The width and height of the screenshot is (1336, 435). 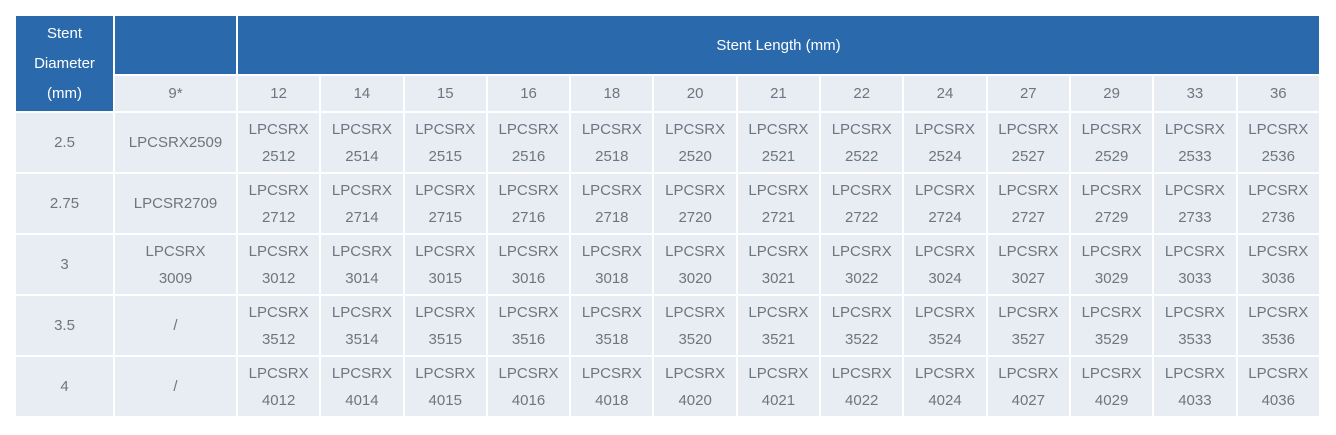 I want to click on diameter-cell: 3, so click(x=64, y=264).